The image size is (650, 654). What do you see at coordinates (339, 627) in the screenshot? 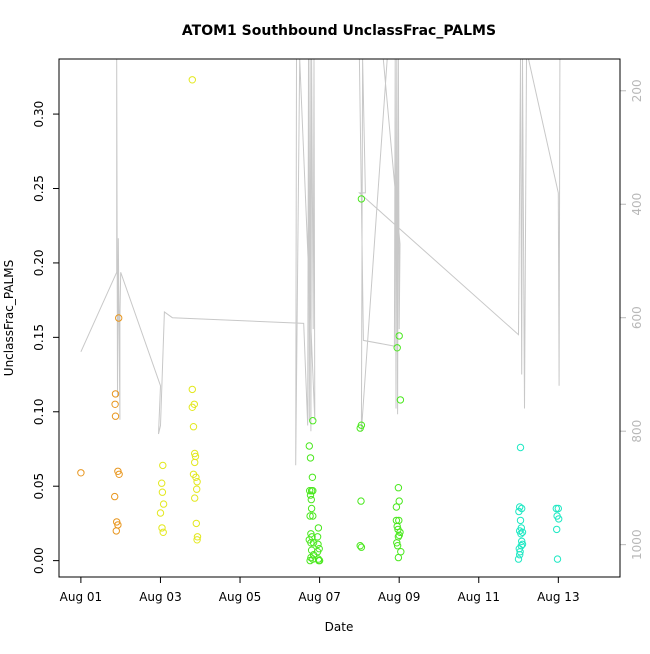
I see `x-axis-label: Date` at bounding box center [339, 627].